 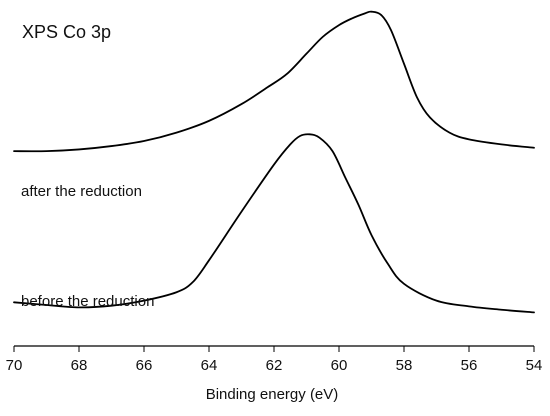 I want to click on x-tick-label: 66, so click(x=144, y=365).